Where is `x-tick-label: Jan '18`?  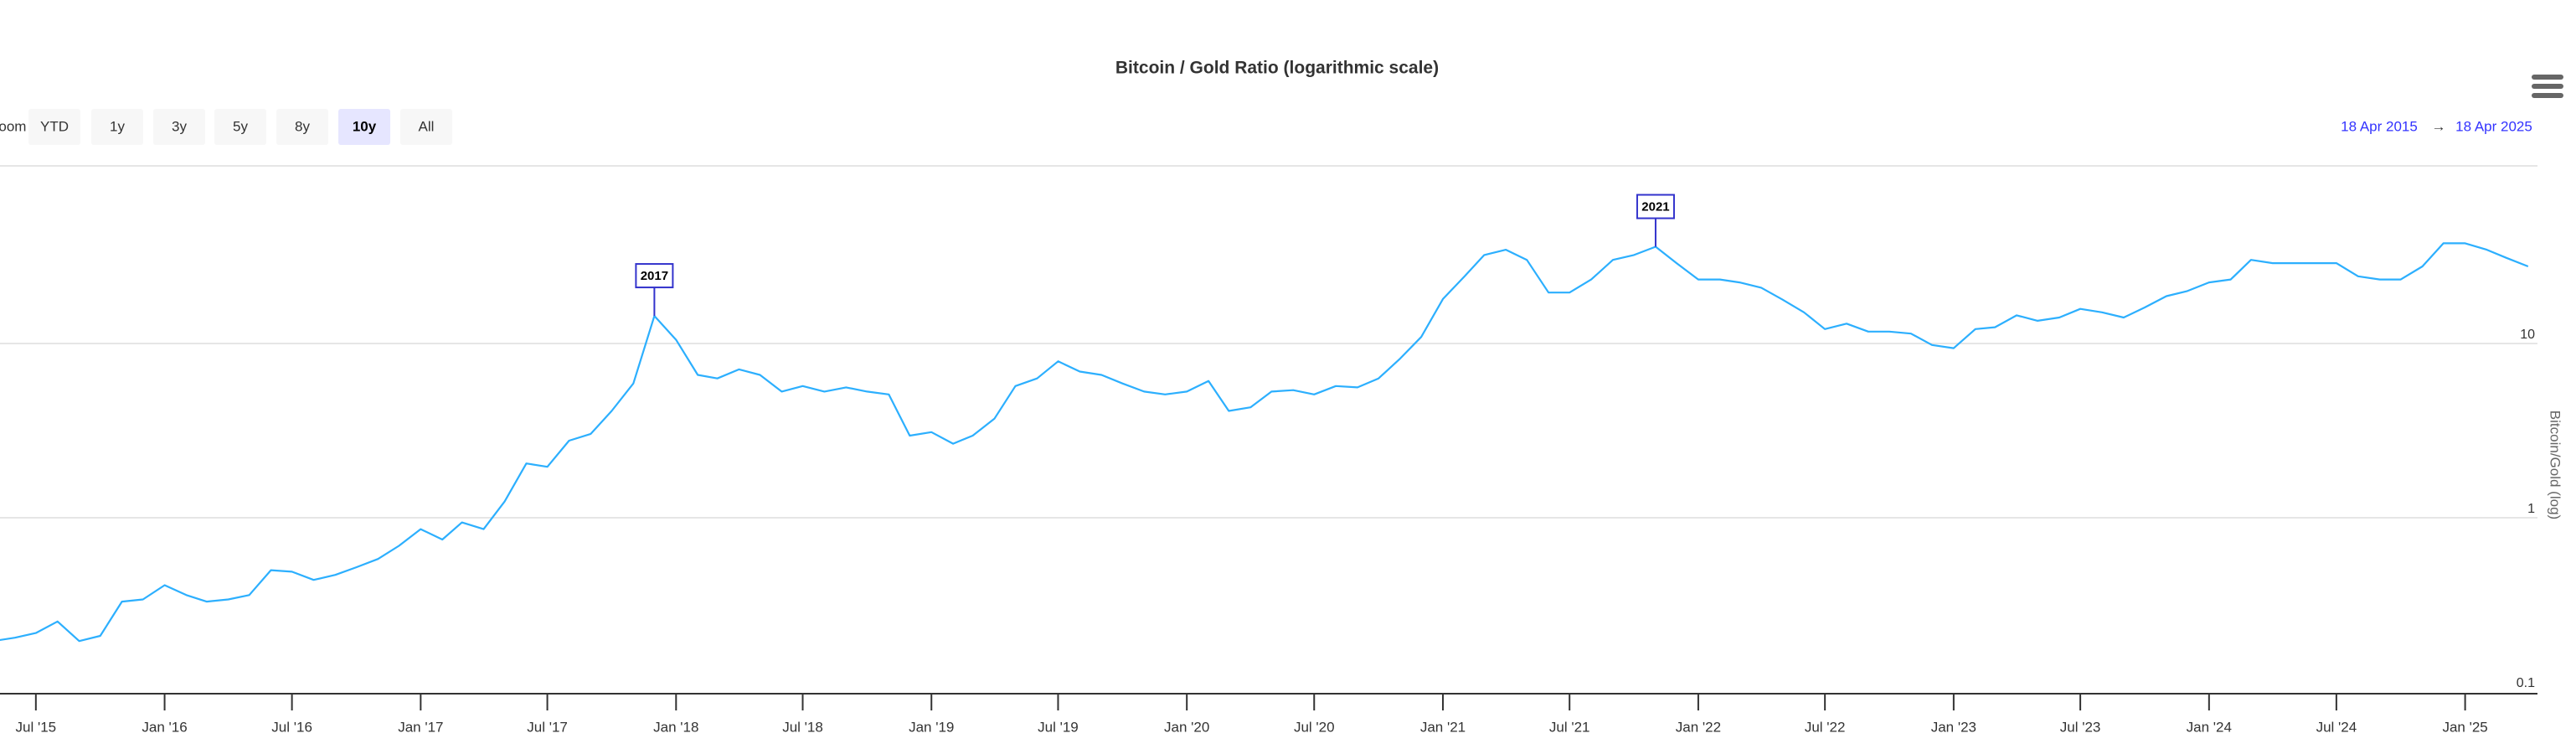
x-tick-label: Jan '18 is located at coordinates (675, 727).